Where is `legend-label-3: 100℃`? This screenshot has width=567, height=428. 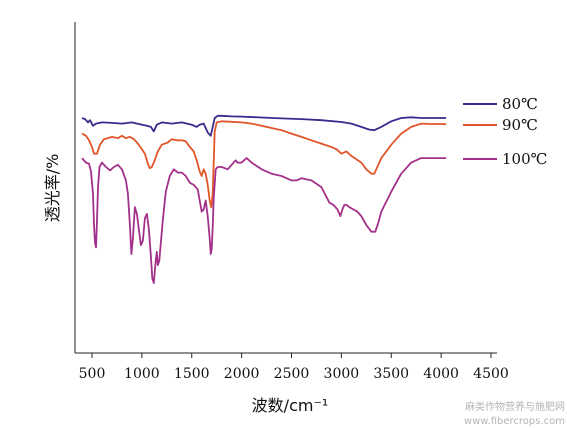 legend-label-3: 100℃ is located at coordinates (524, 159).